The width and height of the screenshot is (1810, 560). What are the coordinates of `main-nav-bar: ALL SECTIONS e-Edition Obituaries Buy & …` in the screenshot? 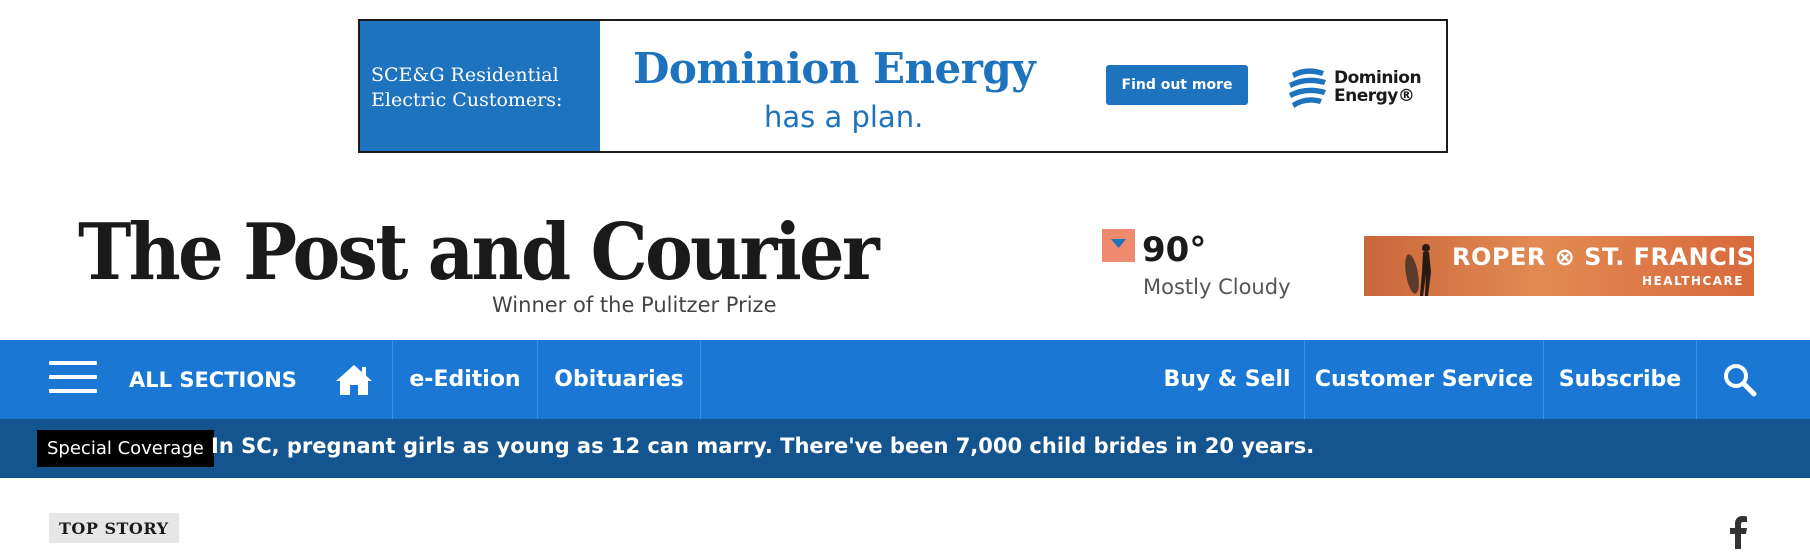 It's located at (905, 379).